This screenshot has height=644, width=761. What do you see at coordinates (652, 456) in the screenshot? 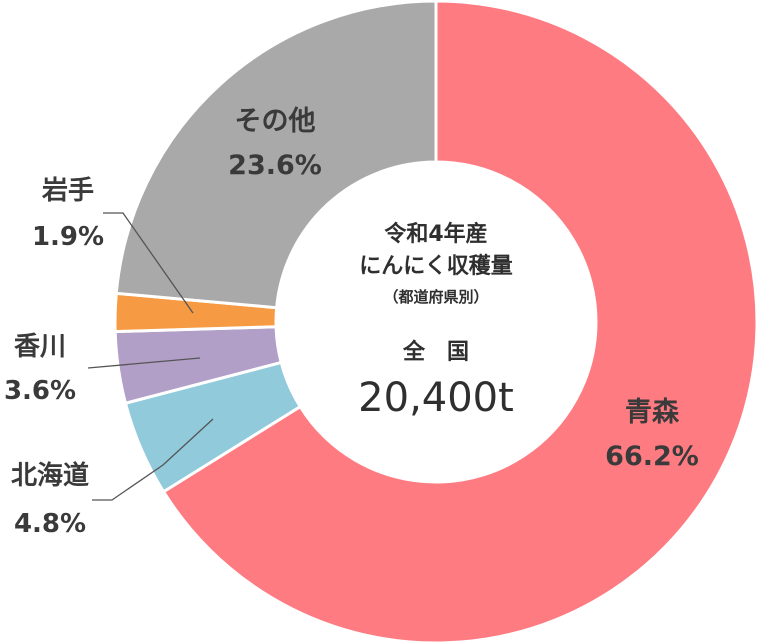
I see `slice-0-percent-label: 66.2%` at bounding box center [652, 456].